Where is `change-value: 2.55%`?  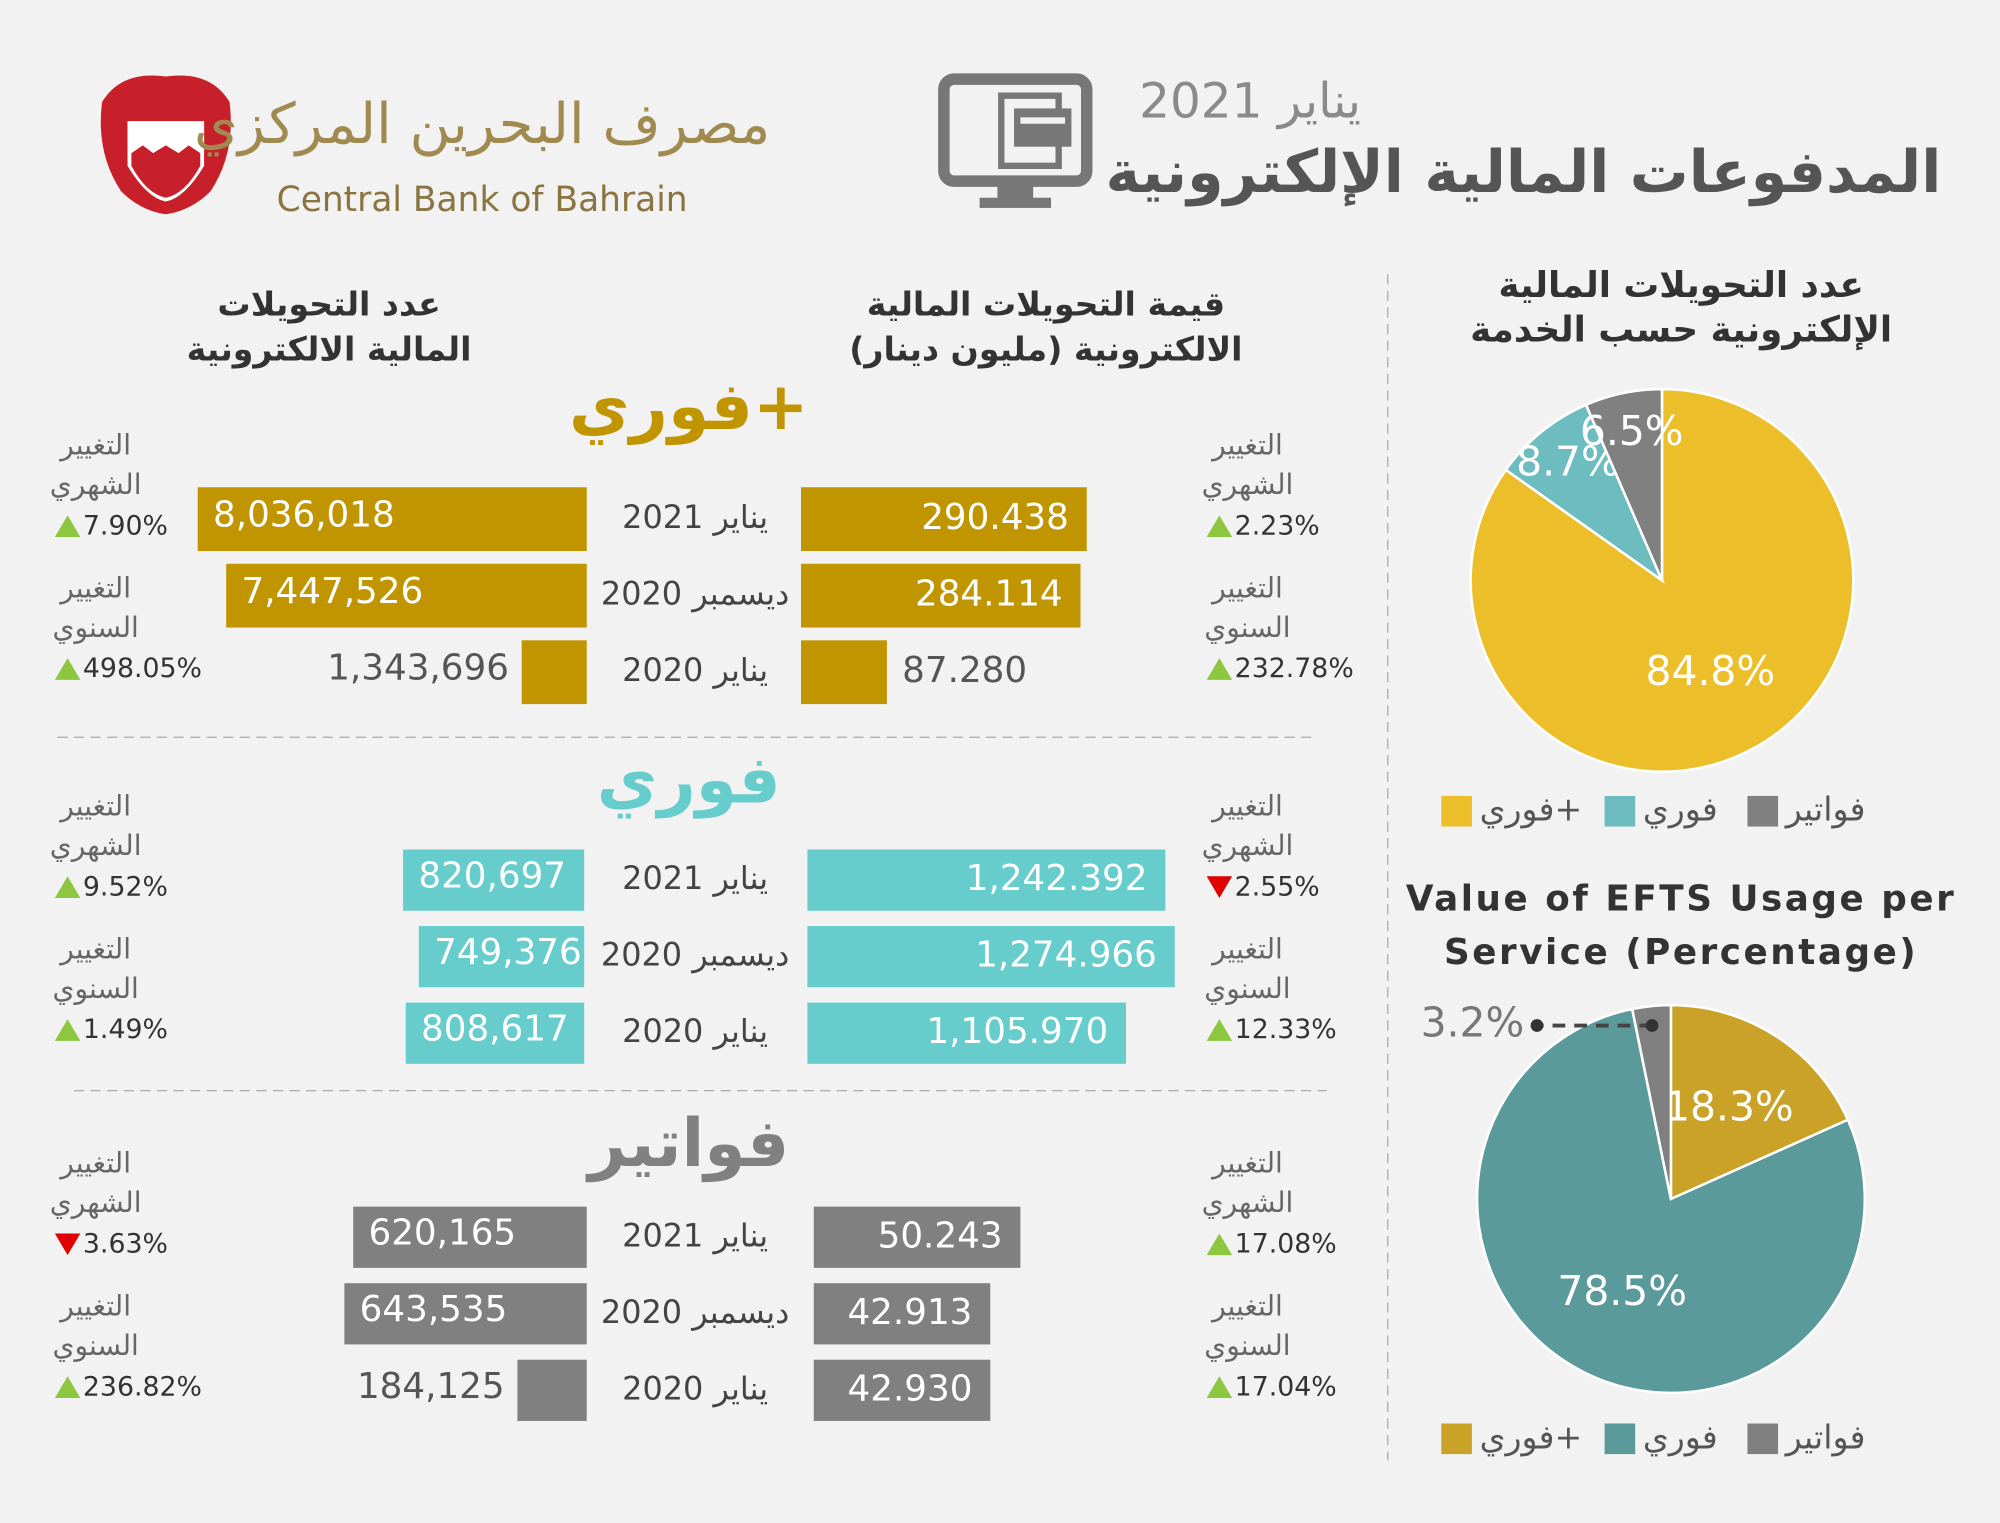 change-value: 2.55% is located at coordinates (1277, 886).